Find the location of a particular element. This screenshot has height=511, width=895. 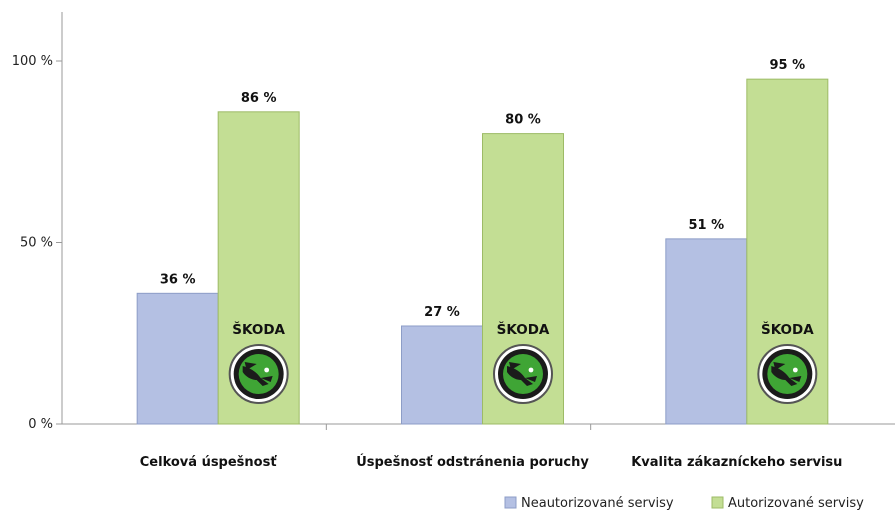

x-category-label: Celková úspešnosť is located at coordinates (209, 462).